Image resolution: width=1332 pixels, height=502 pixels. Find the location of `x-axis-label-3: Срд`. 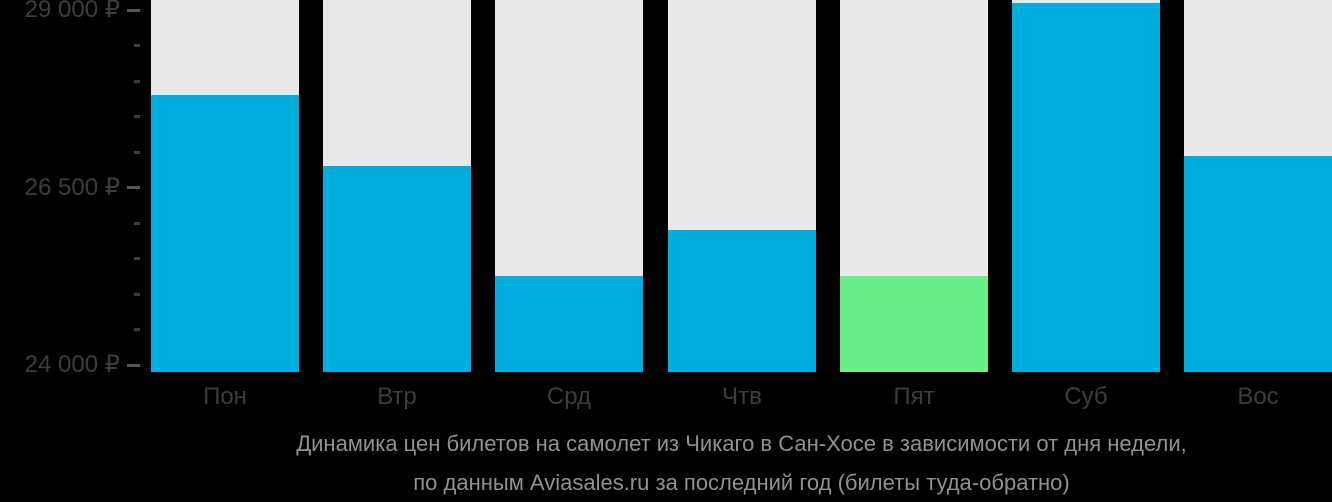

x-axis-label-3: Срд is located at coordinates (569, 396).